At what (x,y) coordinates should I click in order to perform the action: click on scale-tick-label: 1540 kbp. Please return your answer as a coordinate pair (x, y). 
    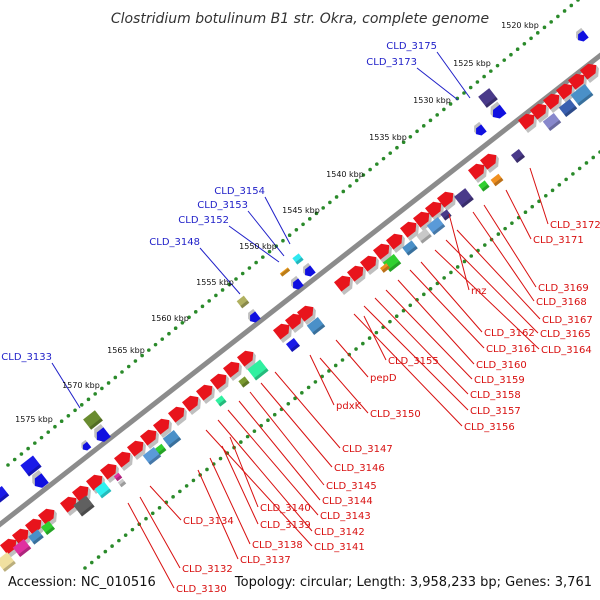
    Looking at the image, I should click on (345, 174).